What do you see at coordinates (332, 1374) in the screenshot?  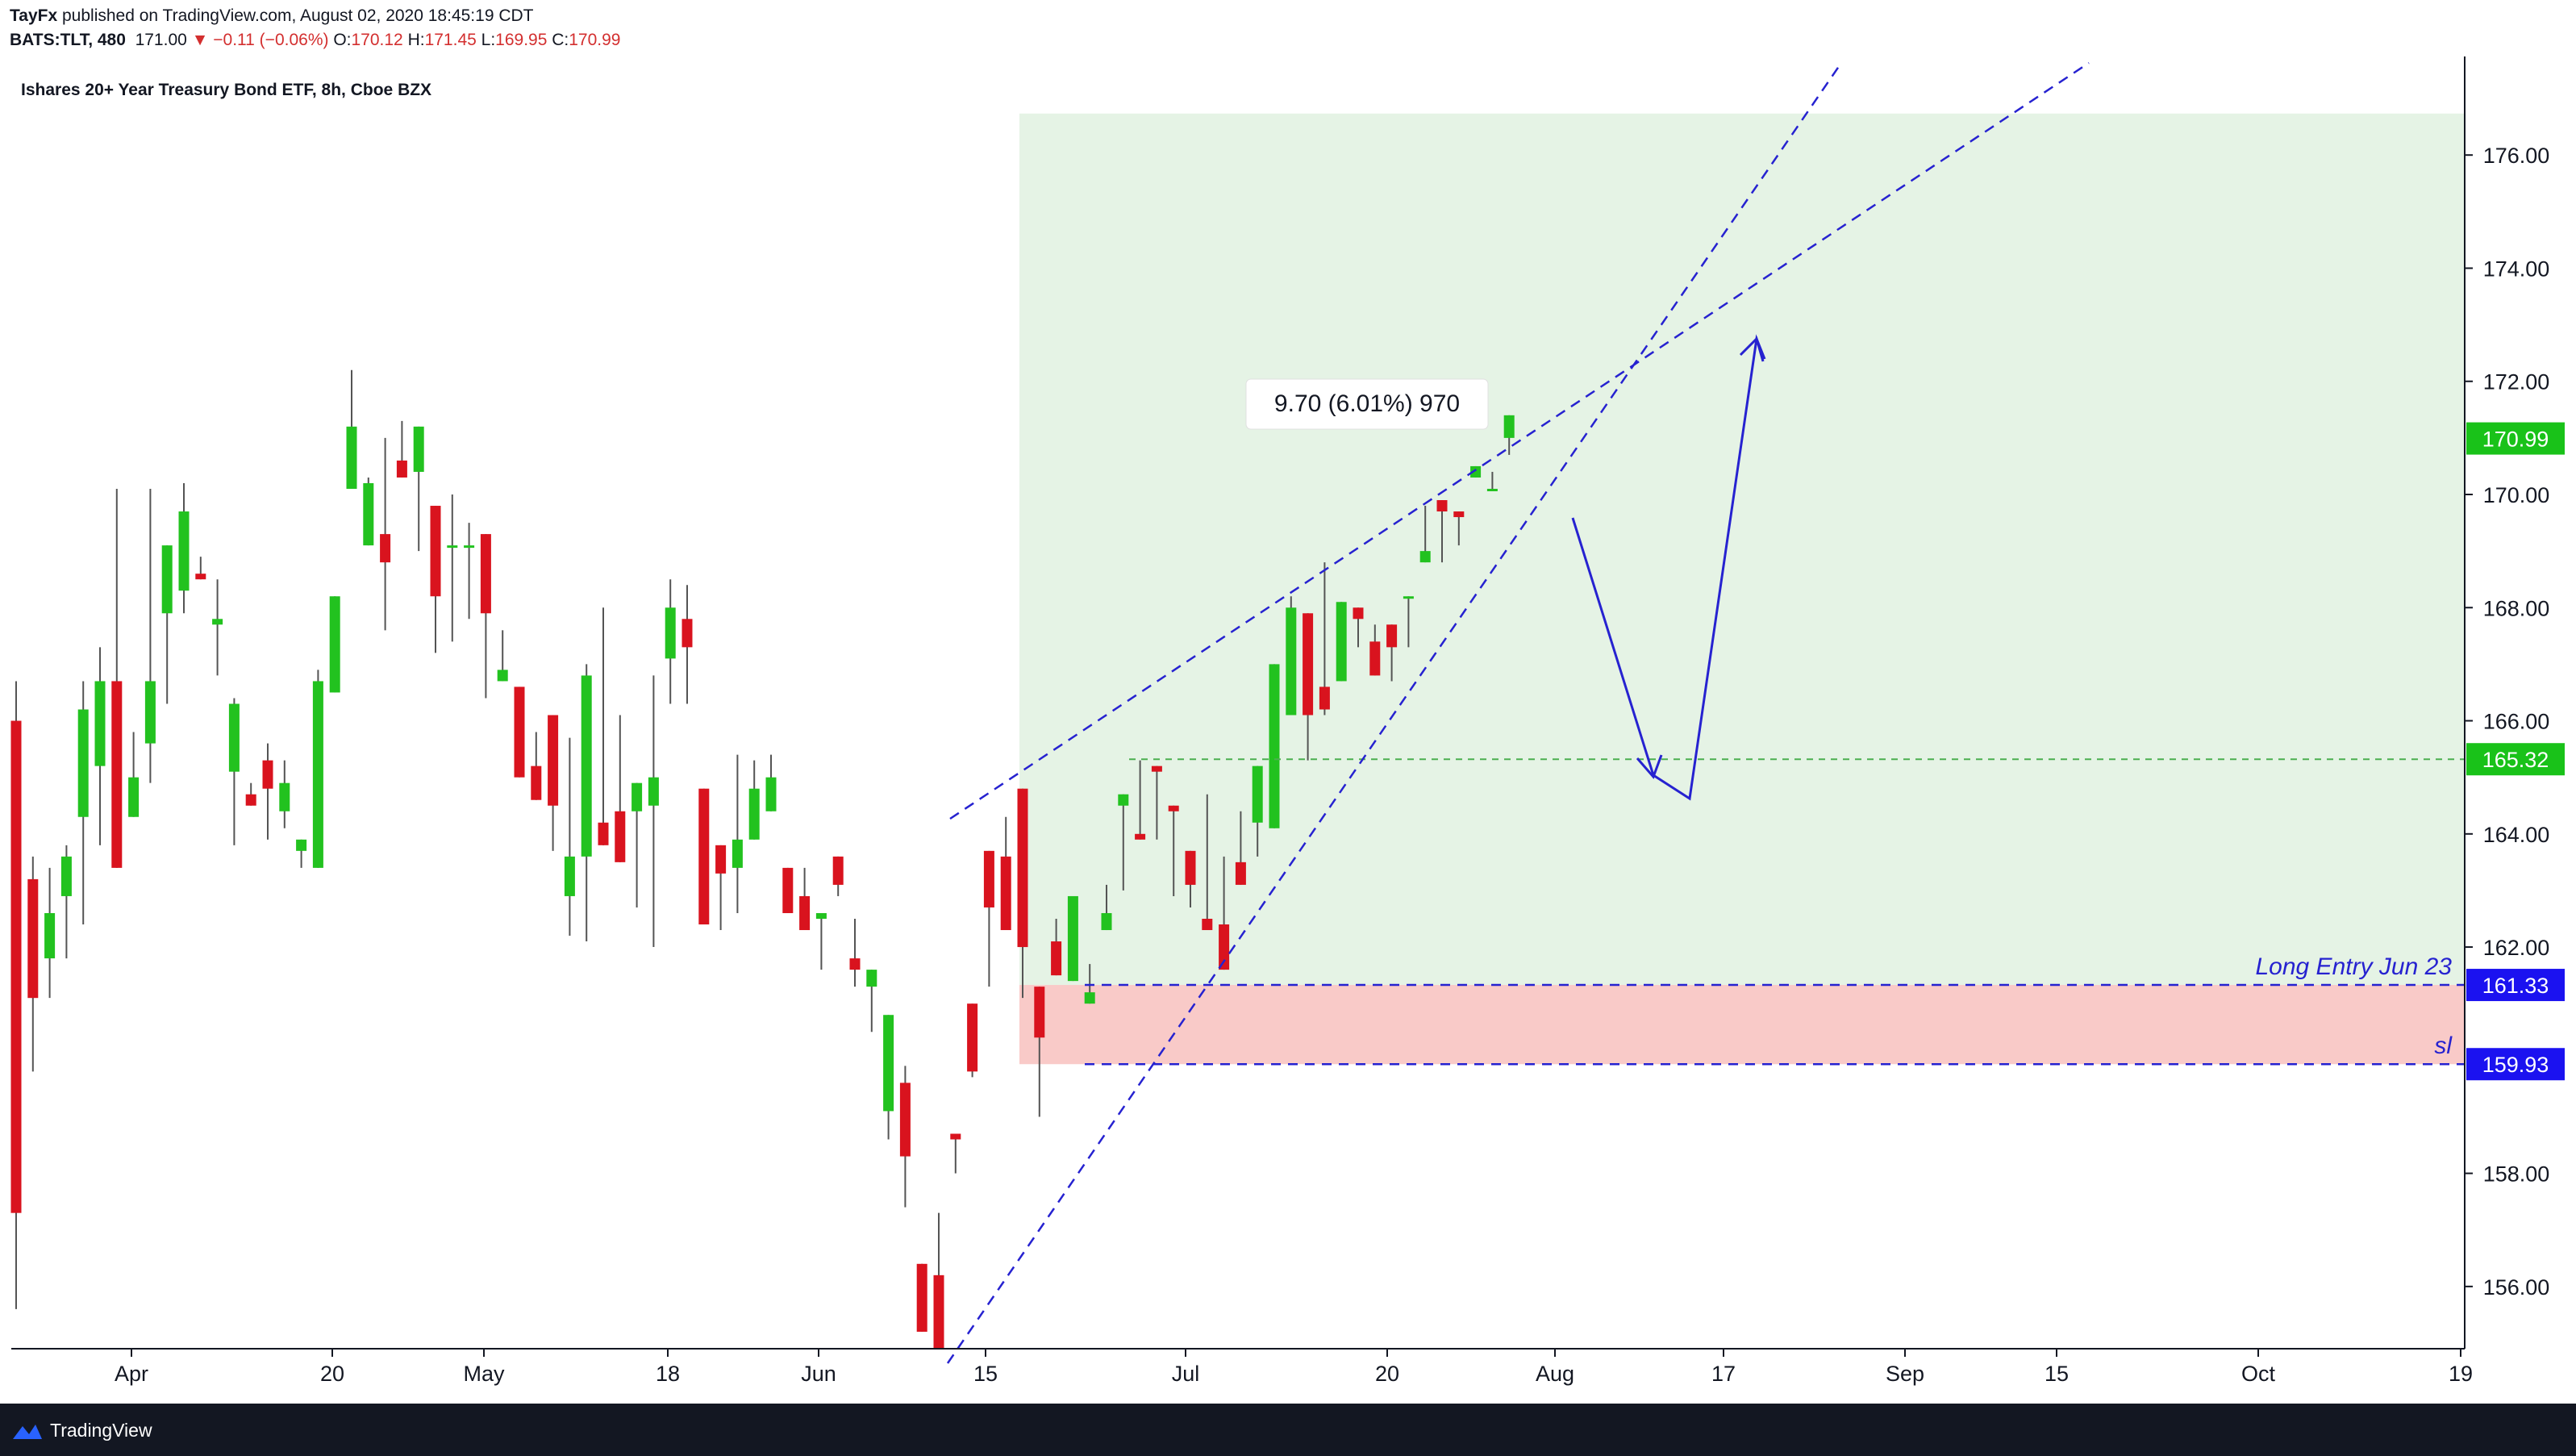 I see `x-tick-label: 20` at bounding box center [332, 1374].